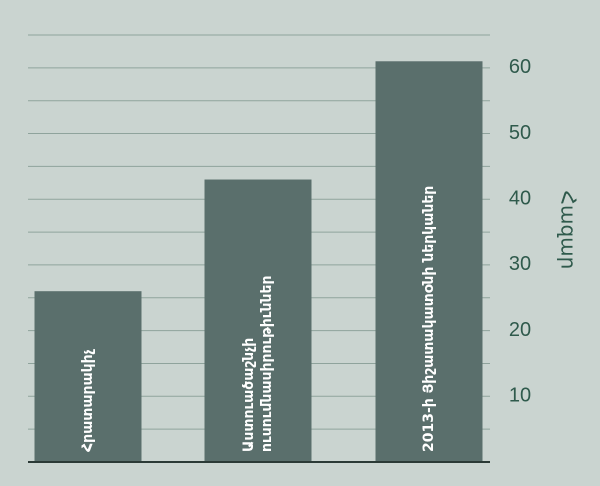 This screenshot has height=486, width=600. Describe the element at coordinates (249, 395) in the screenshot. I see `category-label: Աստուածաշնչի` at that location.